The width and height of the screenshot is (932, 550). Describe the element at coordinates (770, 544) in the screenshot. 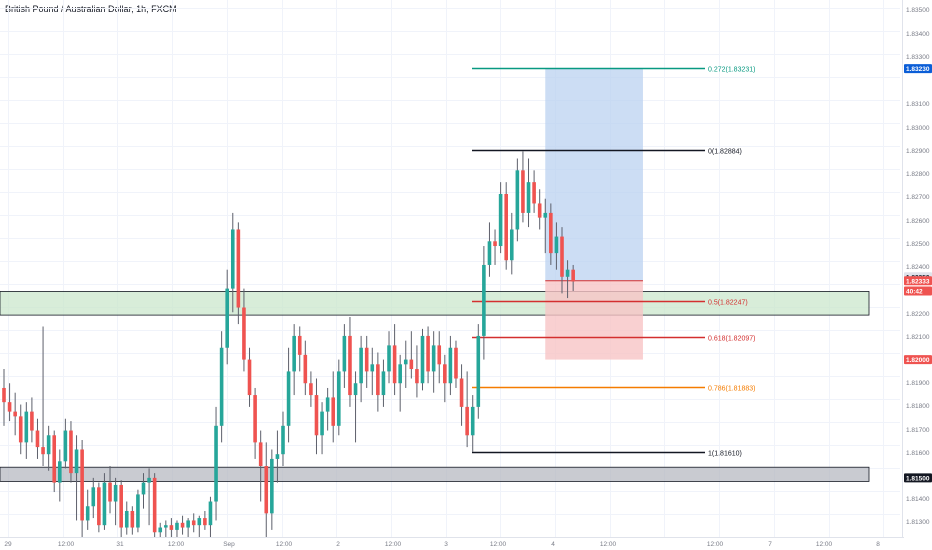

I see `time-tick-label: 7` at that location.